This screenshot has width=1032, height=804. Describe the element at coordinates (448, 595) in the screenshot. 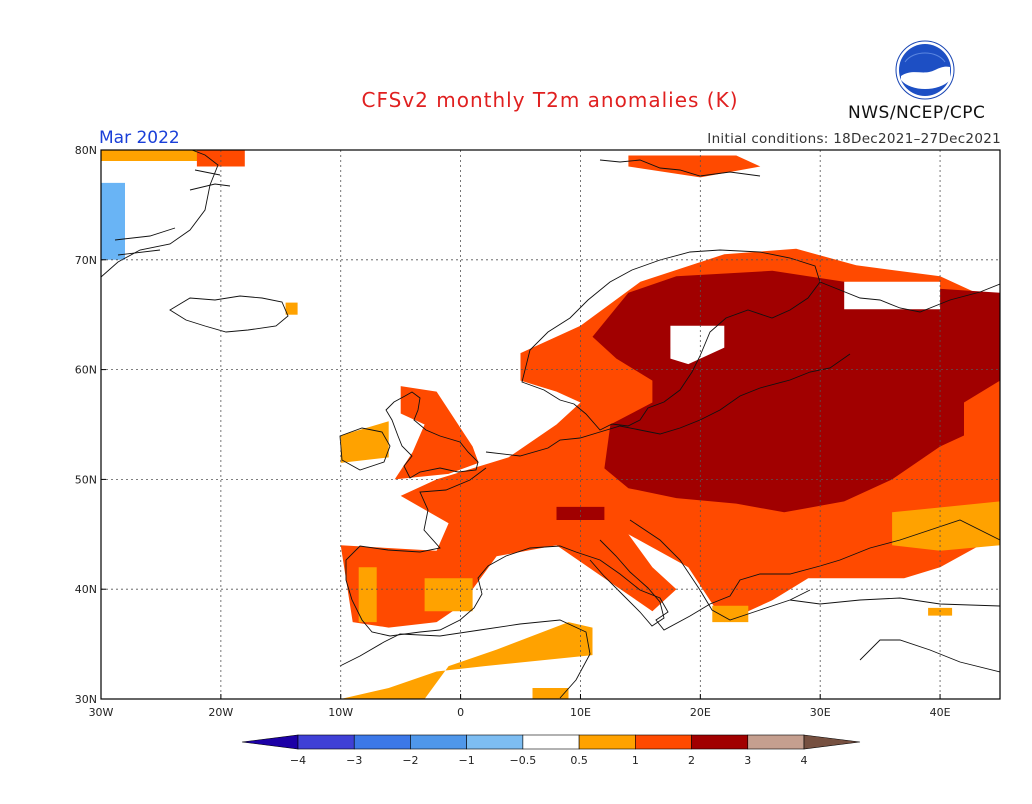

I see `anomaly-region-iberia-east` at that location.